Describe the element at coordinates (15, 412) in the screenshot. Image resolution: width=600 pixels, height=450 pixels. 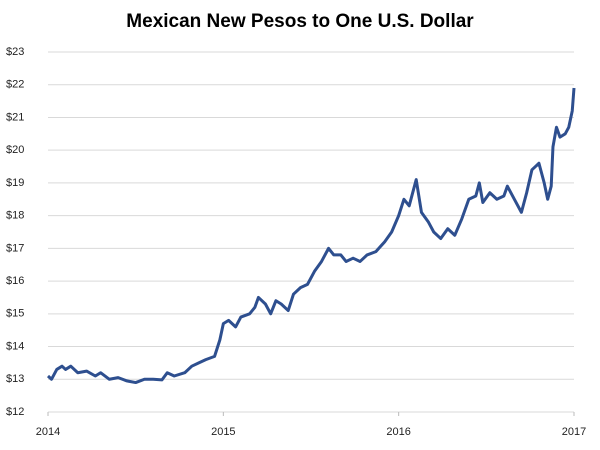
I see `y-tick-label: $12` at that location.